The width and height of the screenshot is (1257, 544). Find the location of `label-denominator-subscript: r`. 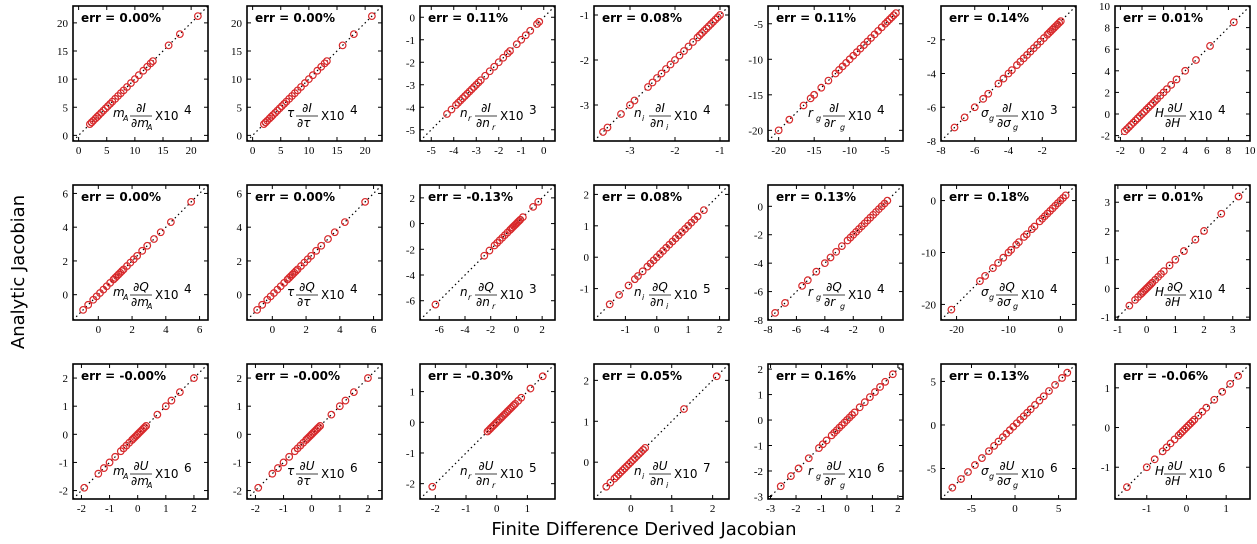

label-denominator-subscript: r is located at coordinates (494, 127).